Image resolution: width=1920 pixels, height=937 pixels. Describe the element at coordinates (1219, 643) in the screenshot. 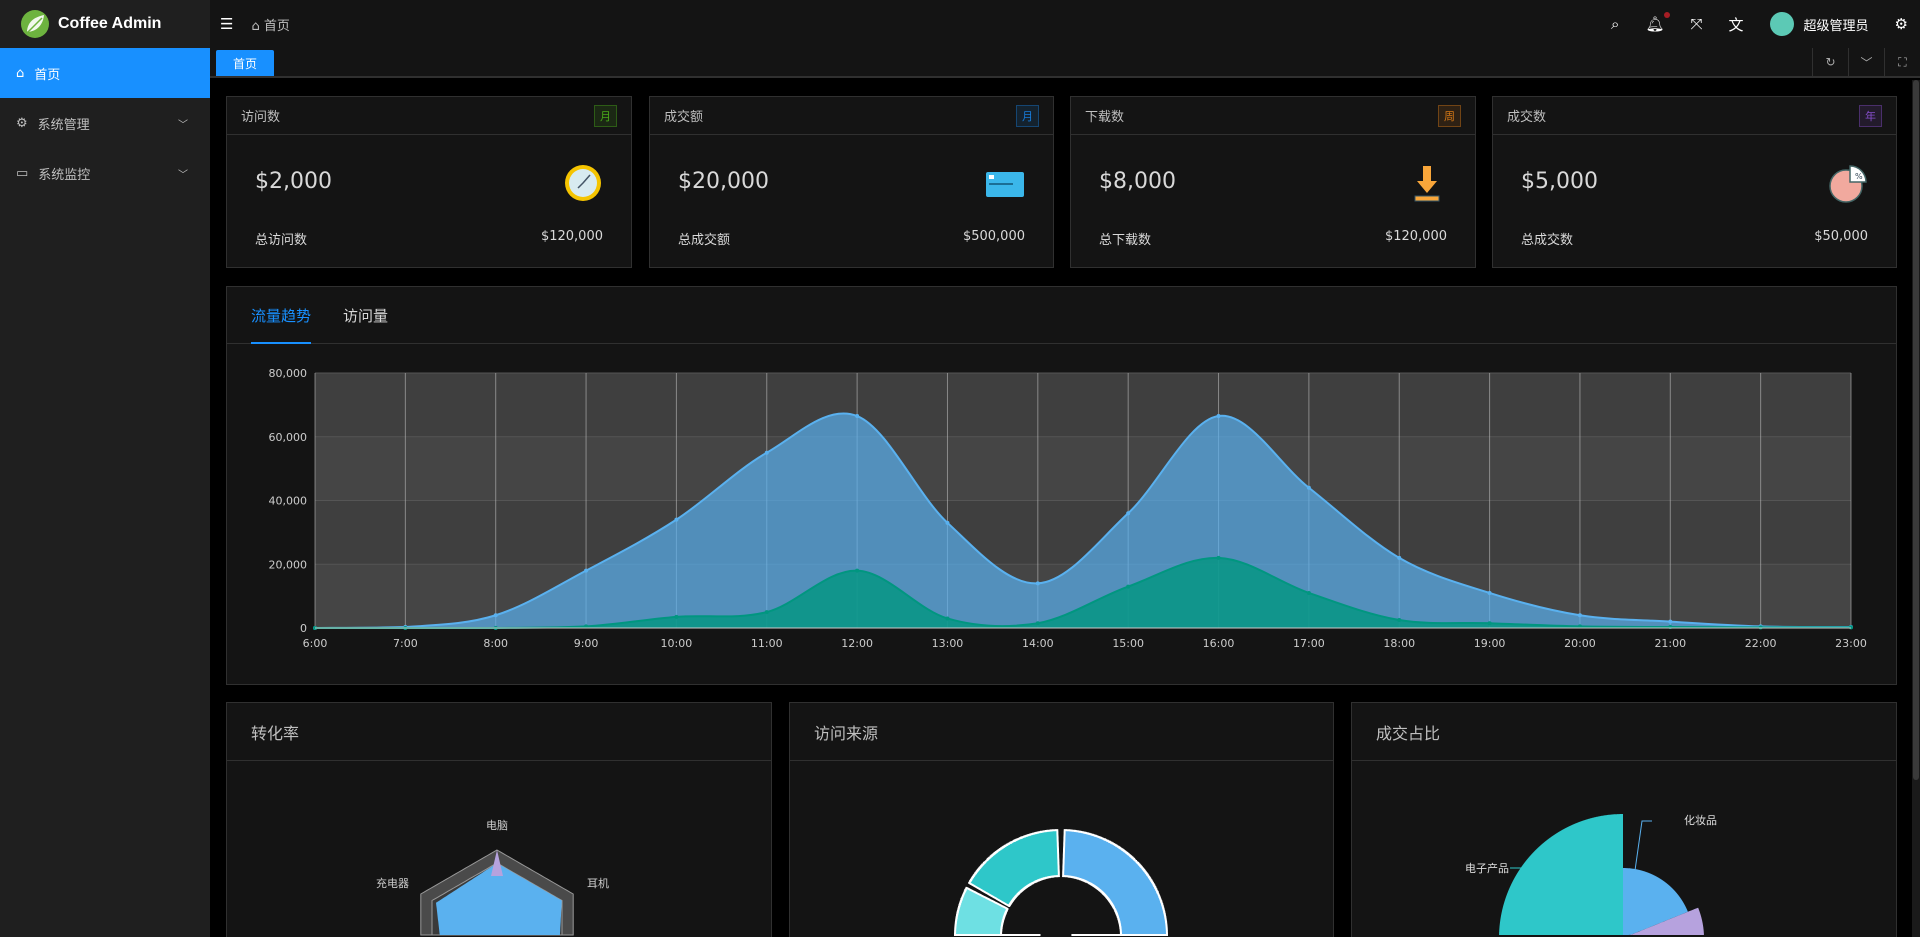

I see `x-tick-label: 16:00` at that location.